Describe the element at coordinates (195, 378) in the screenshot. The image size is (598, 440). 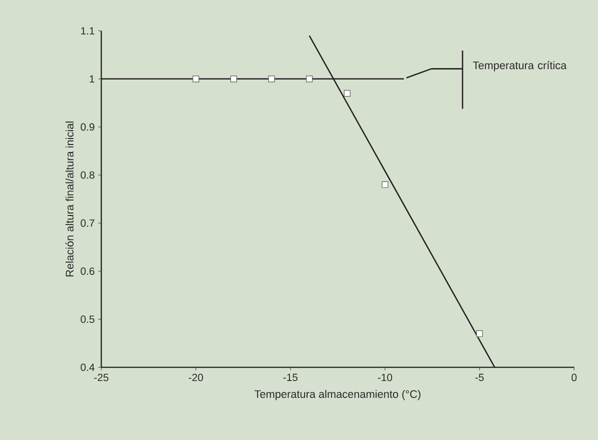
I see `x-tick-label: -20` at that location.